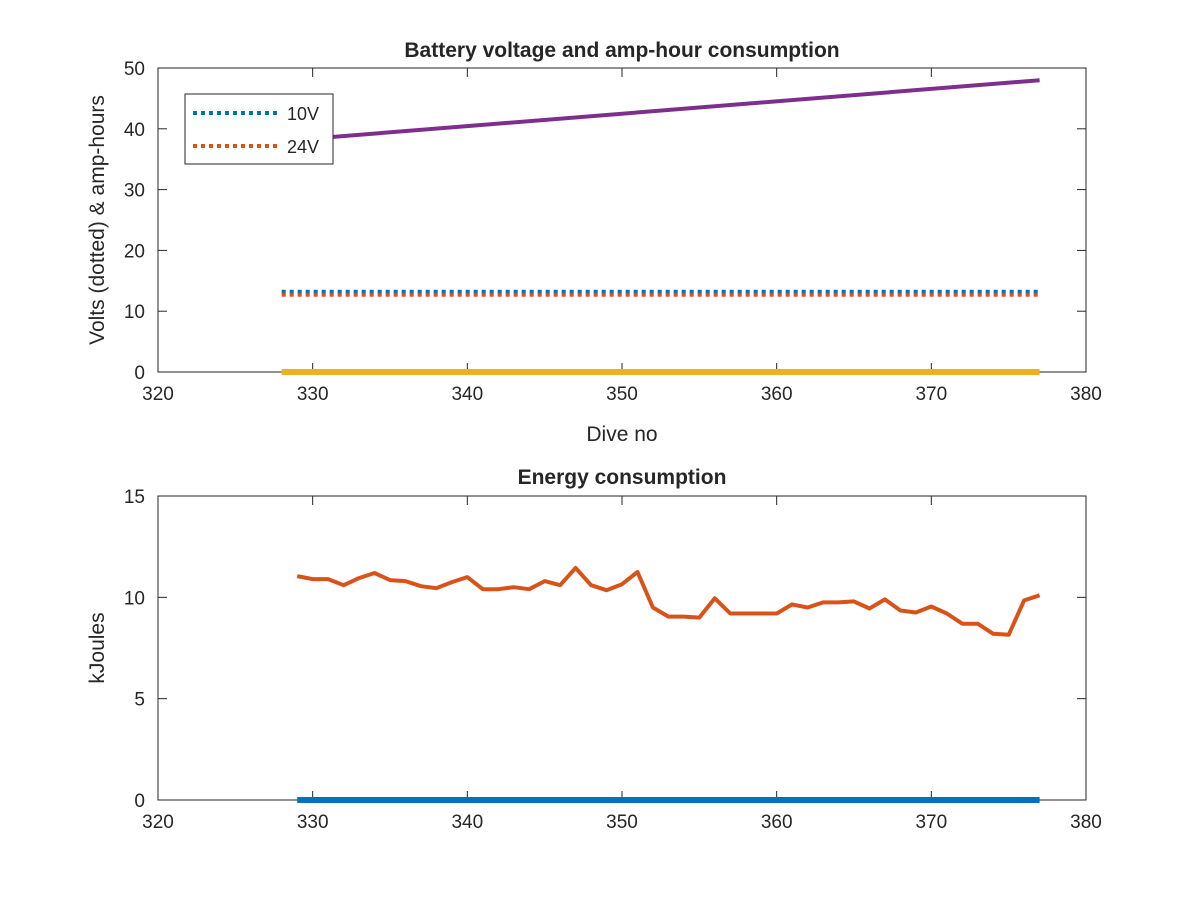 Image resolution: width=1200 pixels, height=900 pixels. What do you see at coordinates (1086, 822) in the screenshot?
I see `bottom-x-tick-label: 380` at bounding box center [1086, 822].